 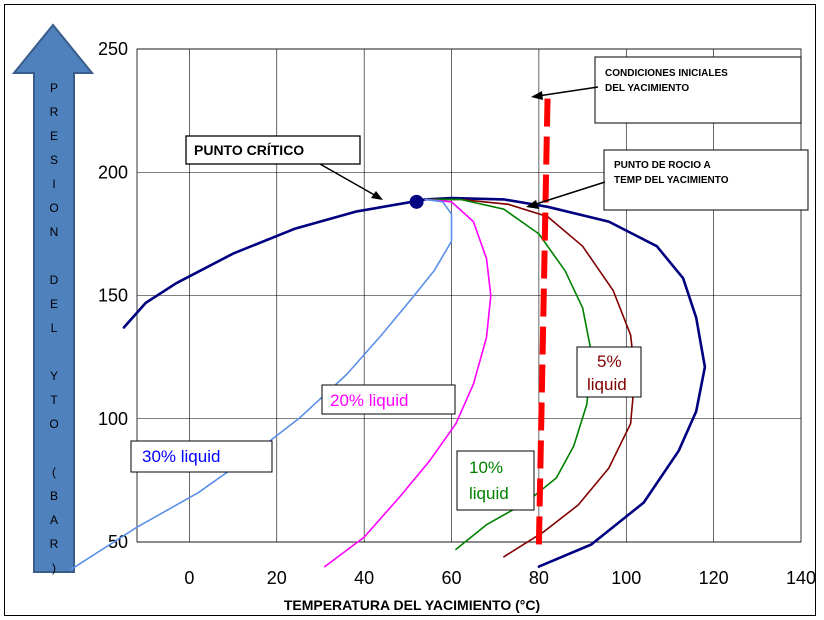 What do you see at coordinates (54, 472) in the screenshot?
I see `y-axis-label-char: (` at bounding box center [54, 472].